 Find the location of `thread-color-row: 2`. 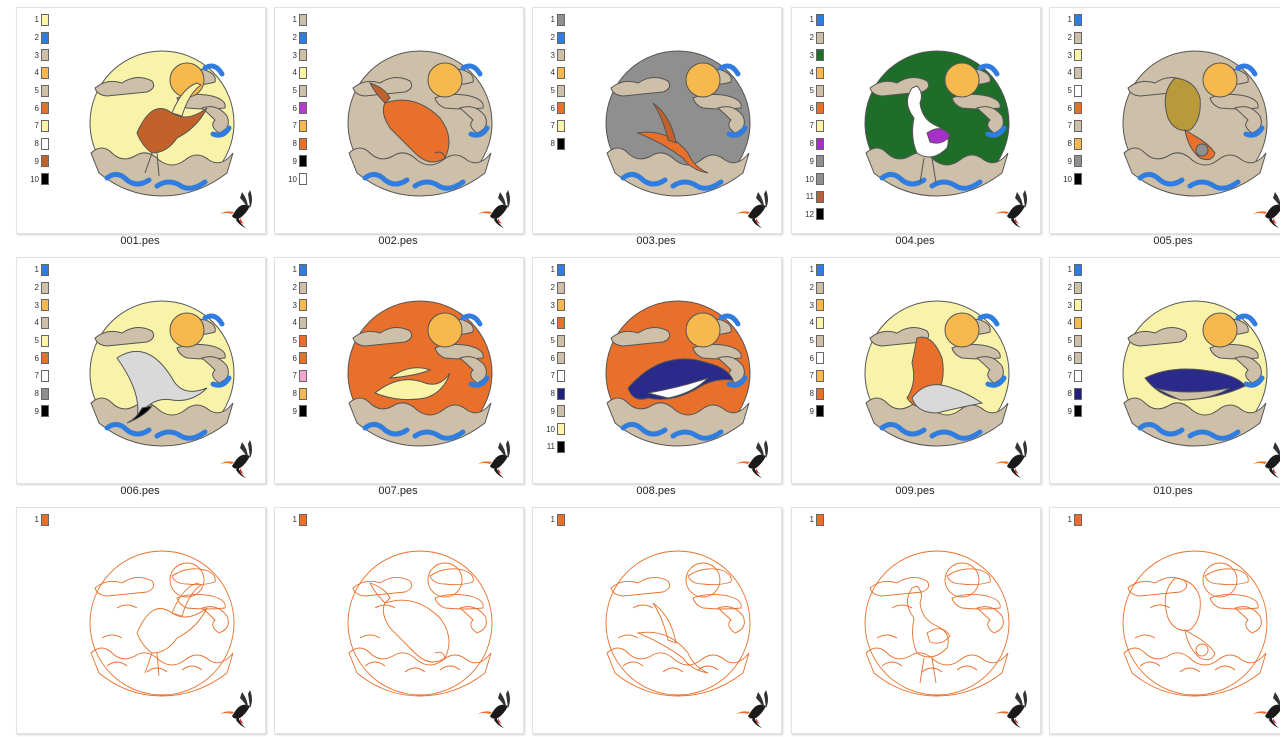

thread-color-row: 2 is located at coordinates (1070, 288).